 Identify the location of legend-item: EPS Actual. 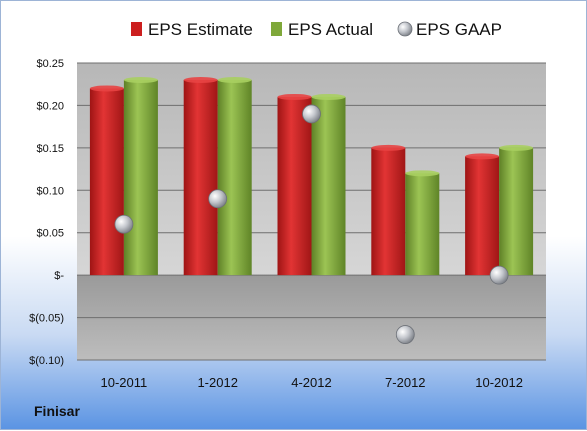
(322, 29).